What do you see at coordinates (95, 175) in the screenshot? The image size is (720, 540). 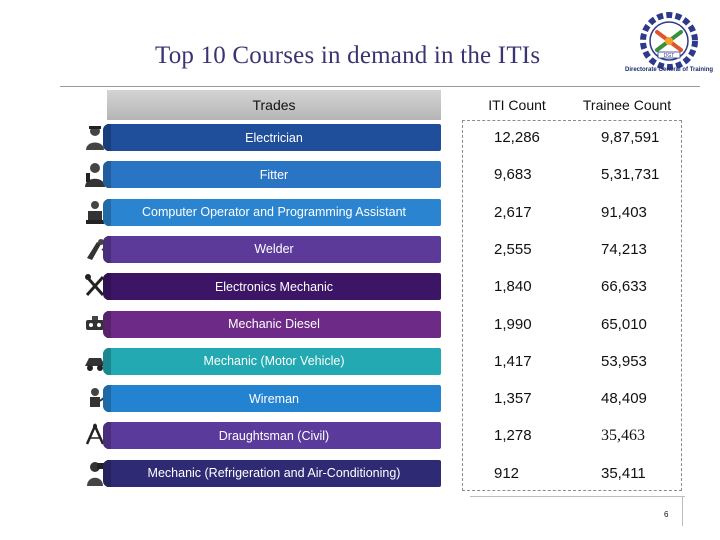 I see `fitter-icon` at bounding box center [95, 175].